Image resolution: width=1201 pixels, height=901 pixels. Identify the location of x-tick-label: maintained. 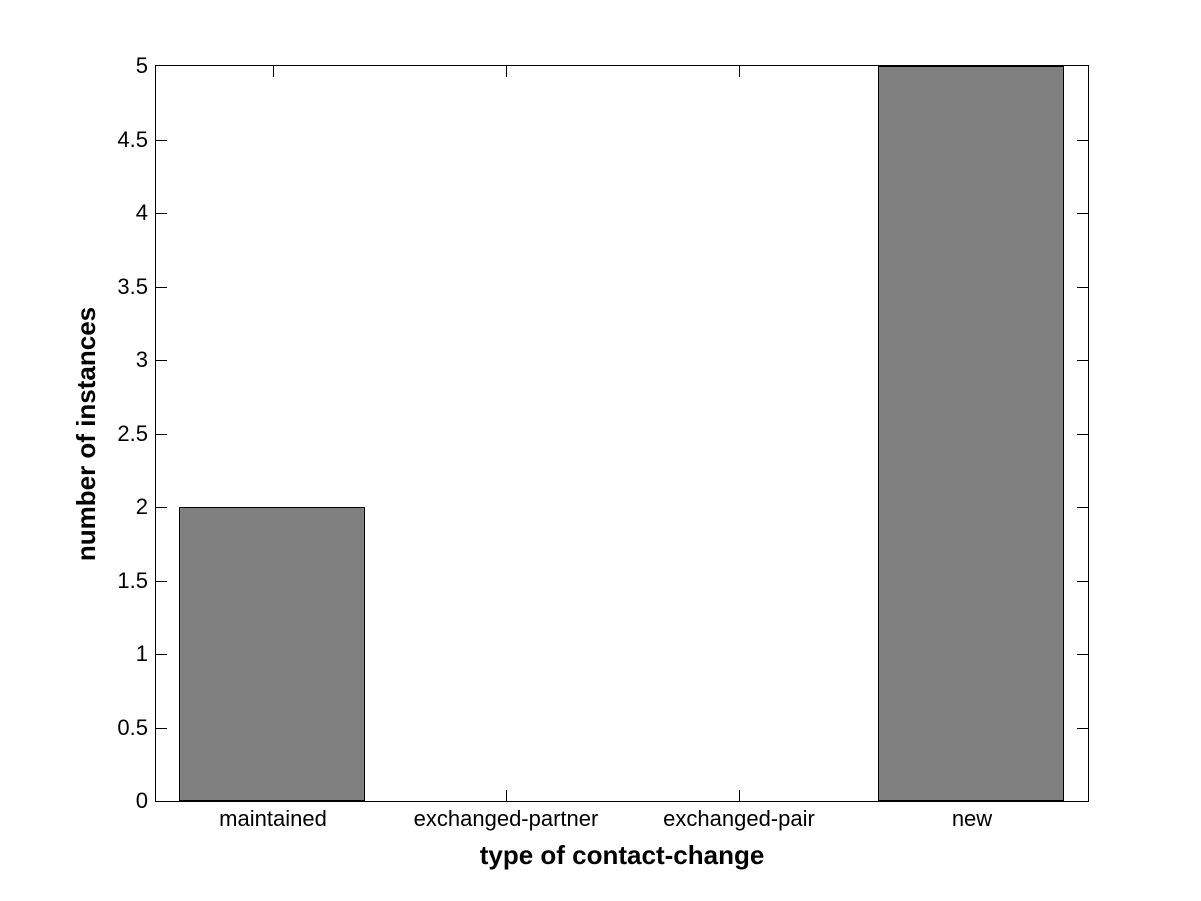
(273, 818).